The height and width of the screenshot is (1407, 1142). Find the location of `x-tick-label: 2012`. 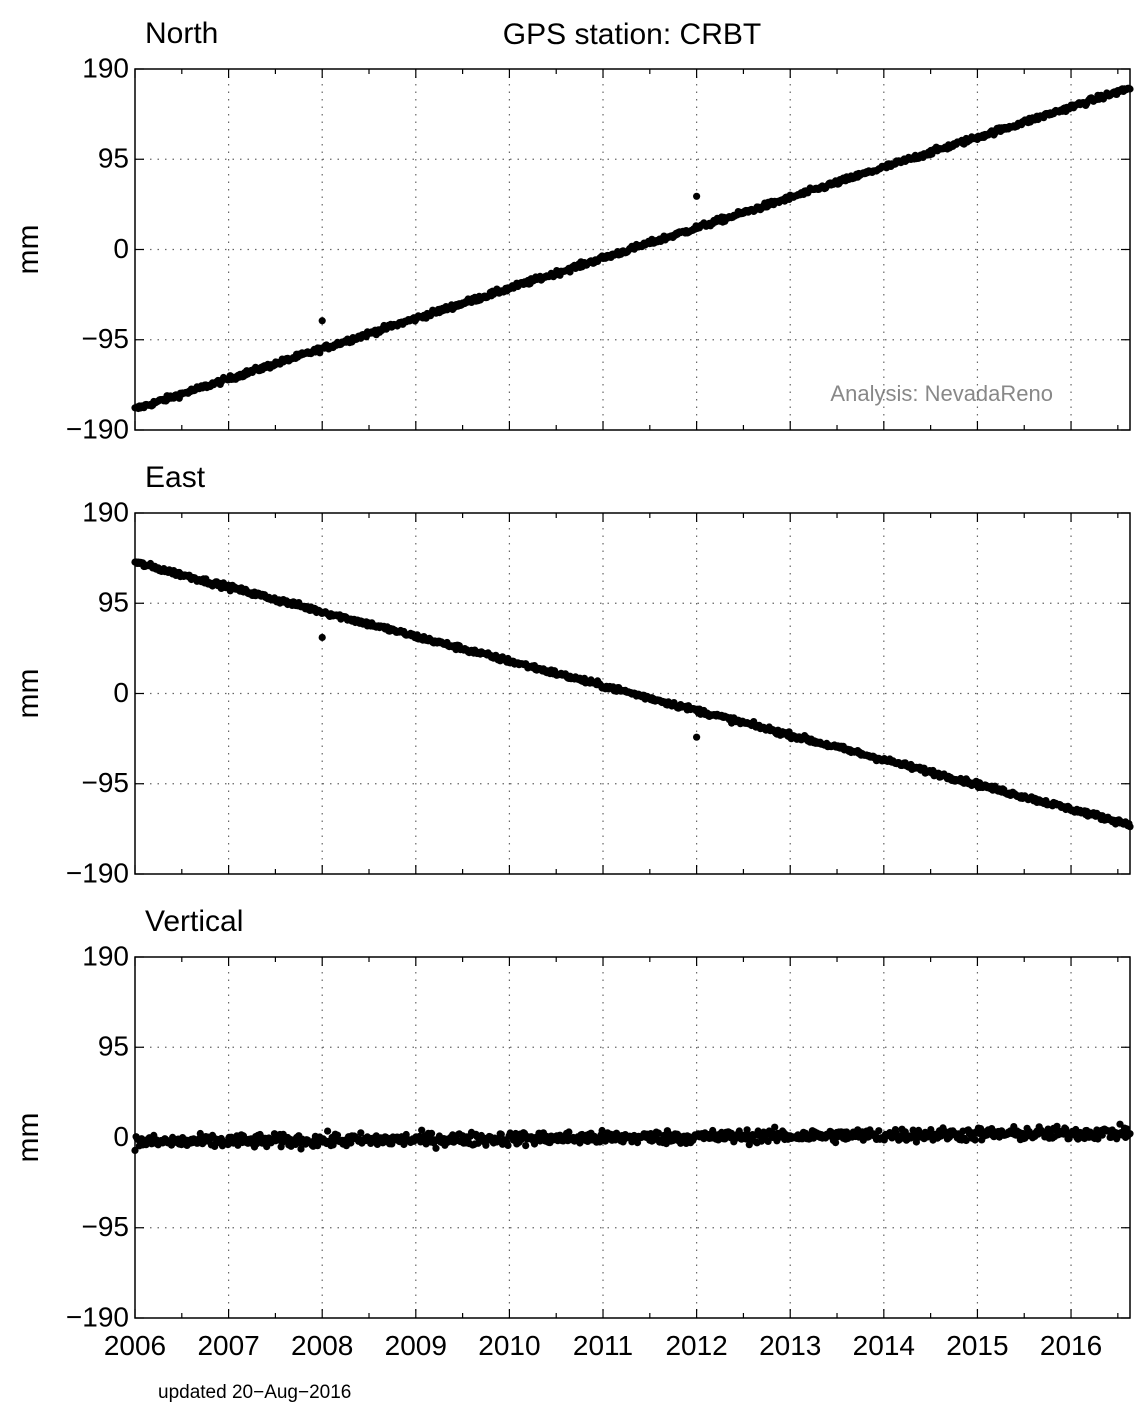

x-tick-label: 2012 is located at coordinates (696, 1345).